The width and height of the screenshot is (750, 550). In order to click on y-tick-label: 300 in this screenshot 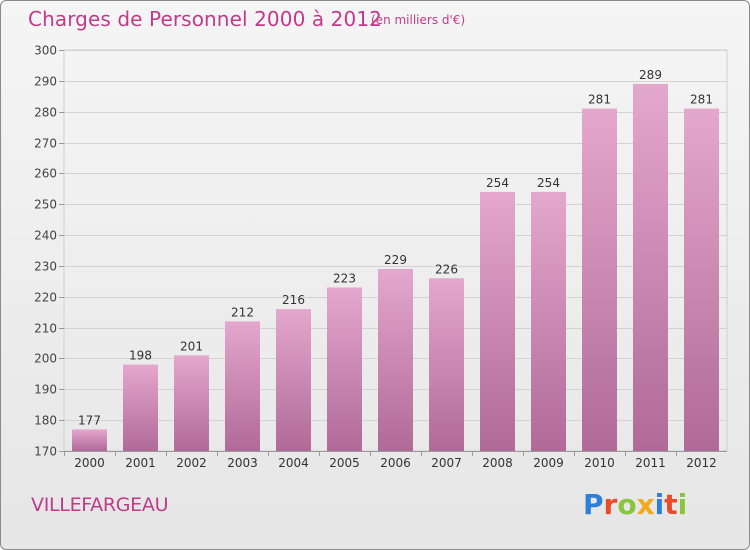, I will do `click(45, 51)`.